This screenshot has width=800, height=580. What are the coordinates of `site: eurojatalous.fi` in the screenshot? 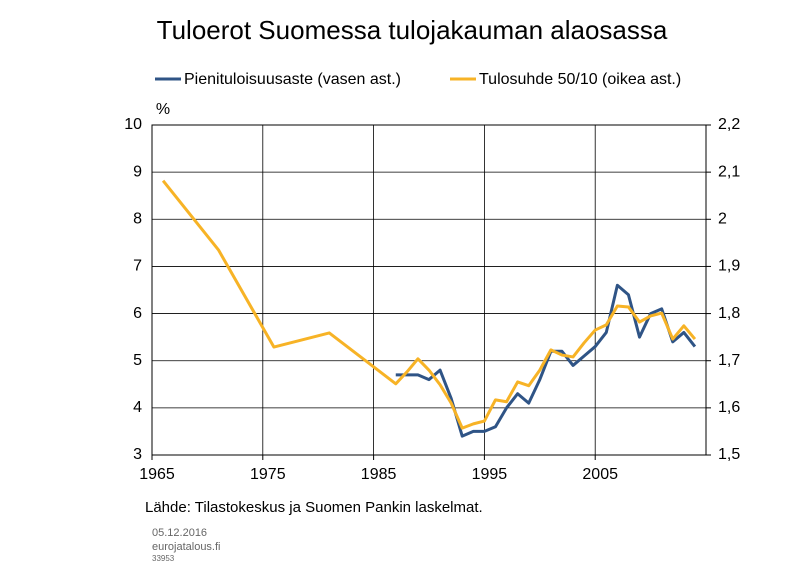 It's located at (186, 547).